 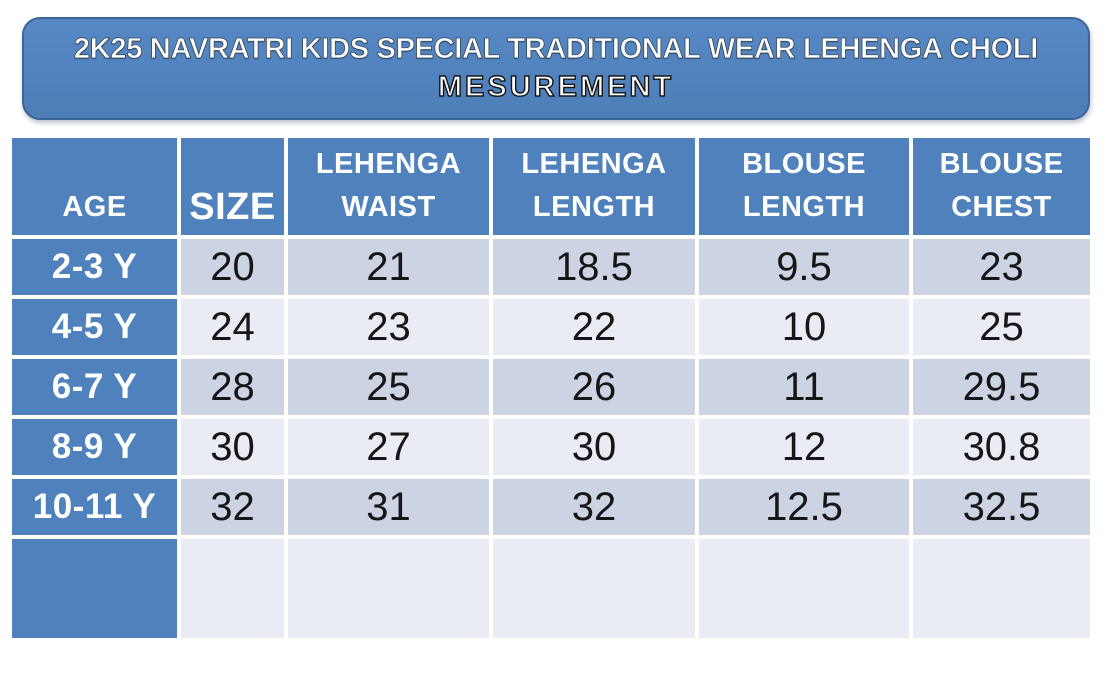 I want to click on header-cell-size: SIZE, so click(x=232, y=186).